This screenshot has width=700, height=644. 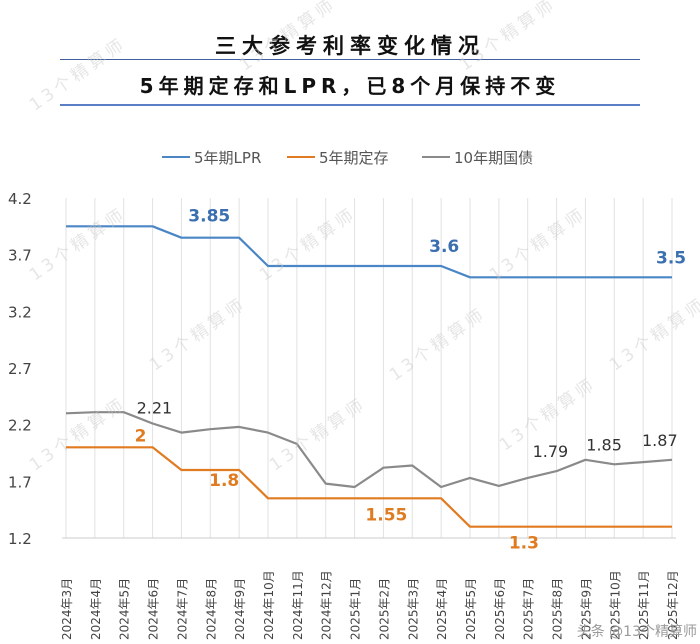 I want to click on x-tick-label: 2024年3月, so click(x=67, y=609).